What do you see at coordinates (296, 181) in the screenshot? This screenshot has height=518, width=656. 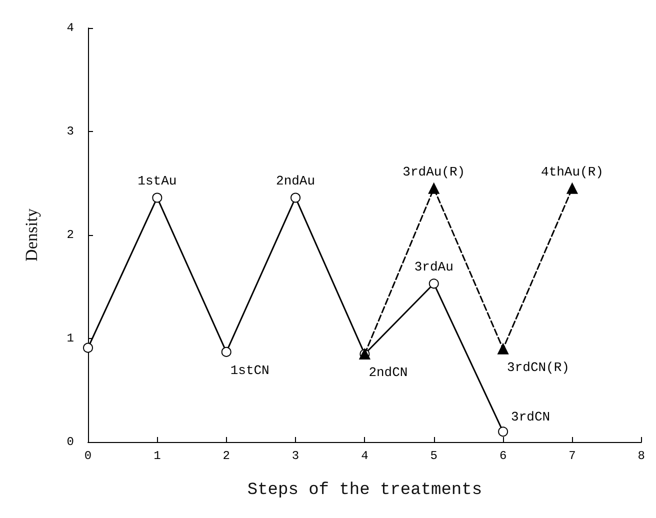 I see `annotation: 2ndAu` at bounding box center [296, 181].